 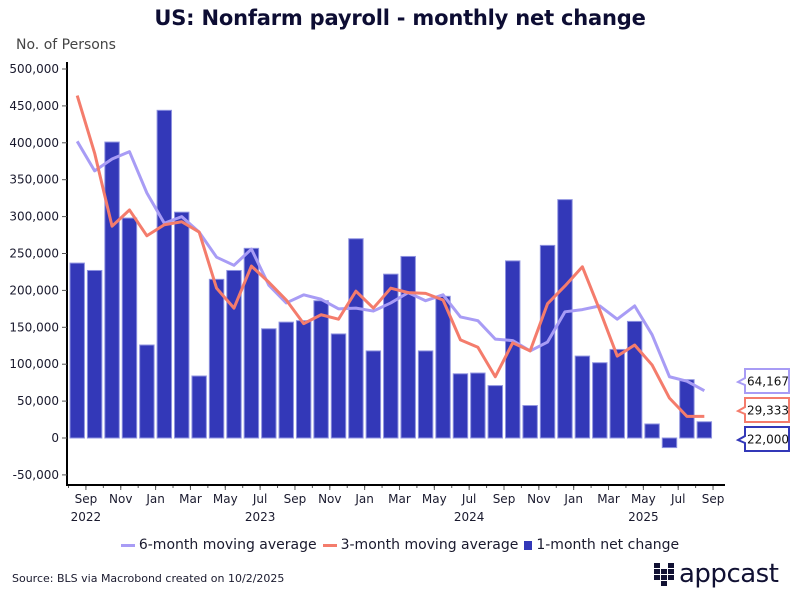 What do you see at coordinates (768, 411) in the screenshot?
I see `label-3-month-ma-last: 29,333` at bounding box center [768, 411].